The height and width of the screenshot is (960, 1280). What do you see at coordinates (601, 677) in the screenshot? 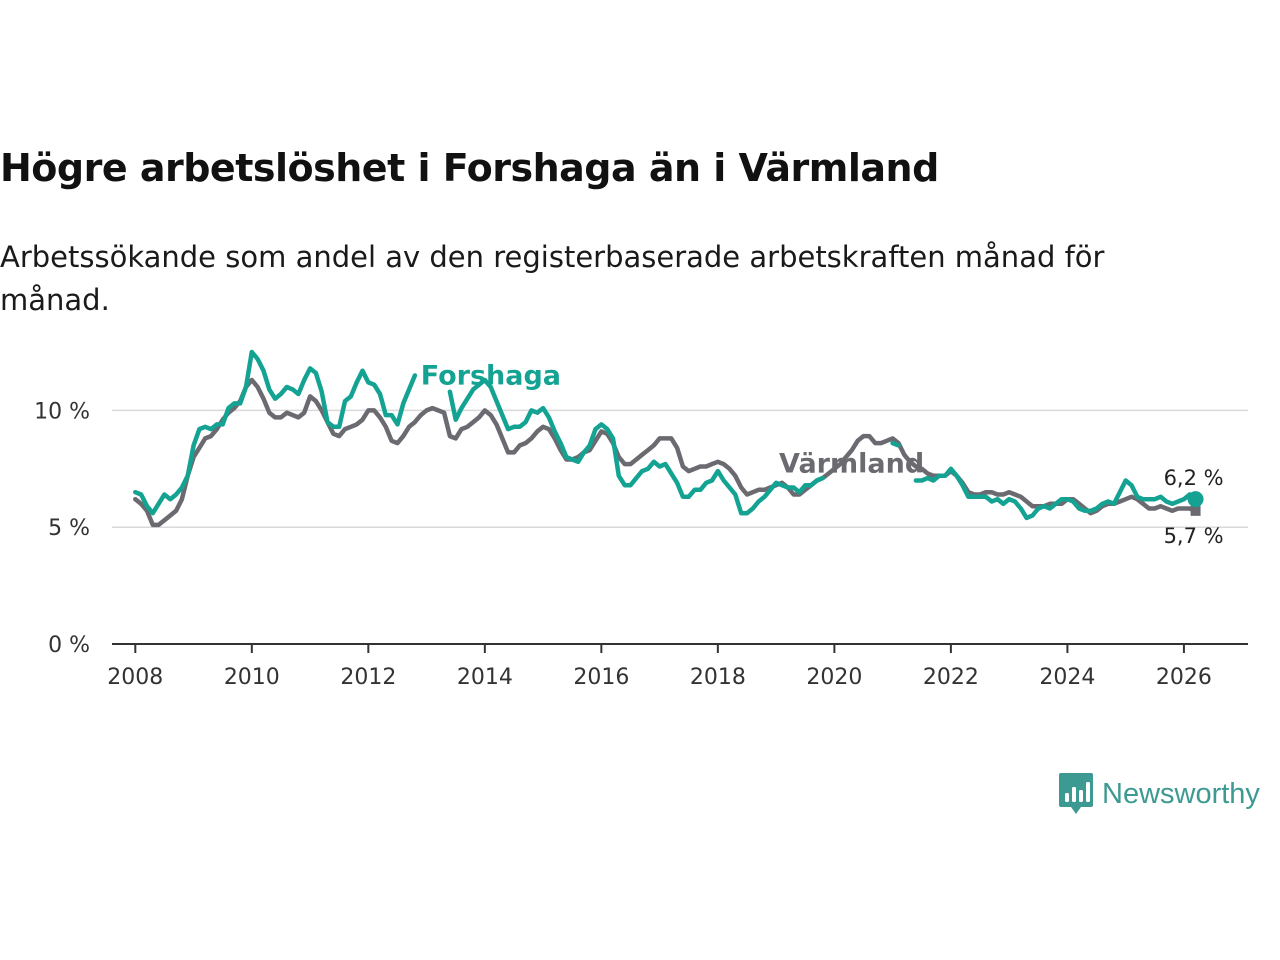
I see `x-tick-label: 2016` at bounding box center [601, 677].